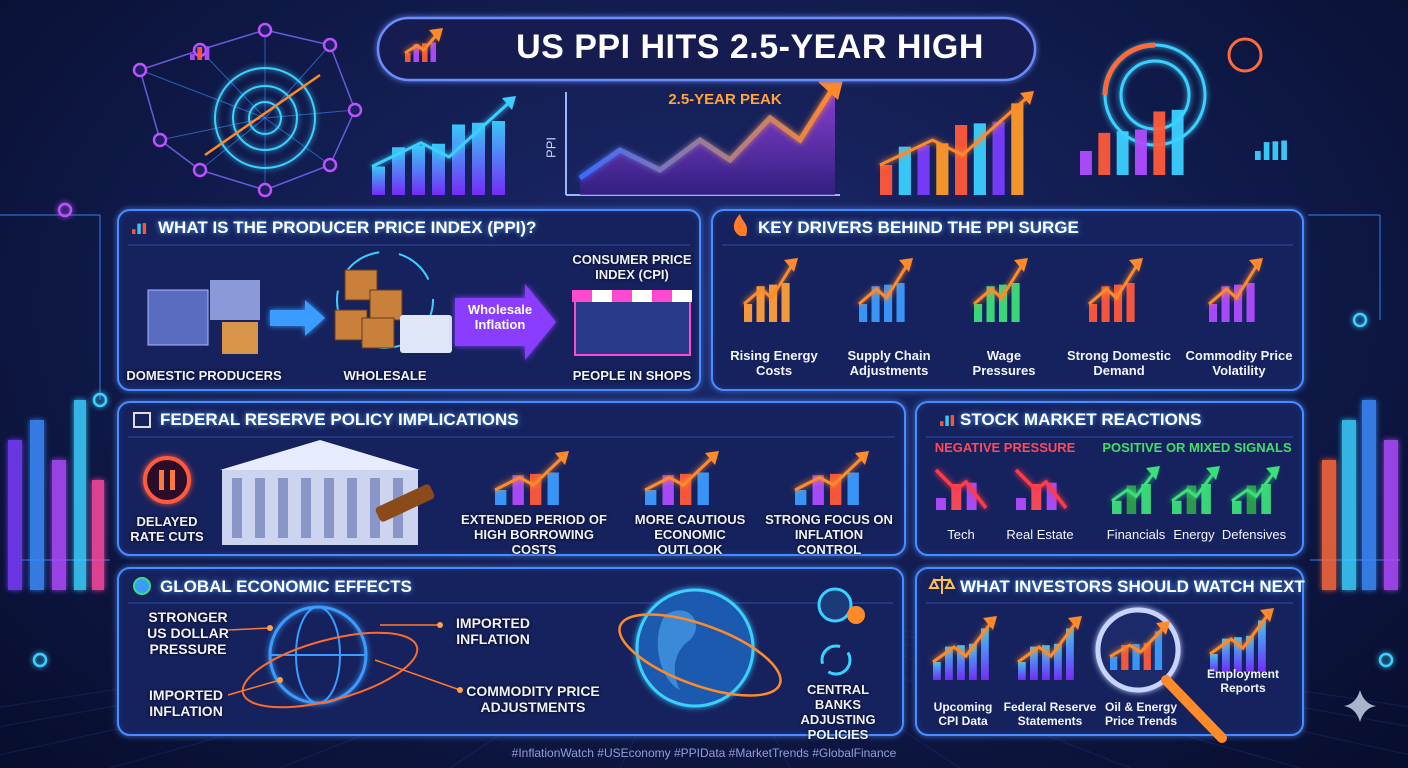  I want to click on gavel, so click(405, 503).